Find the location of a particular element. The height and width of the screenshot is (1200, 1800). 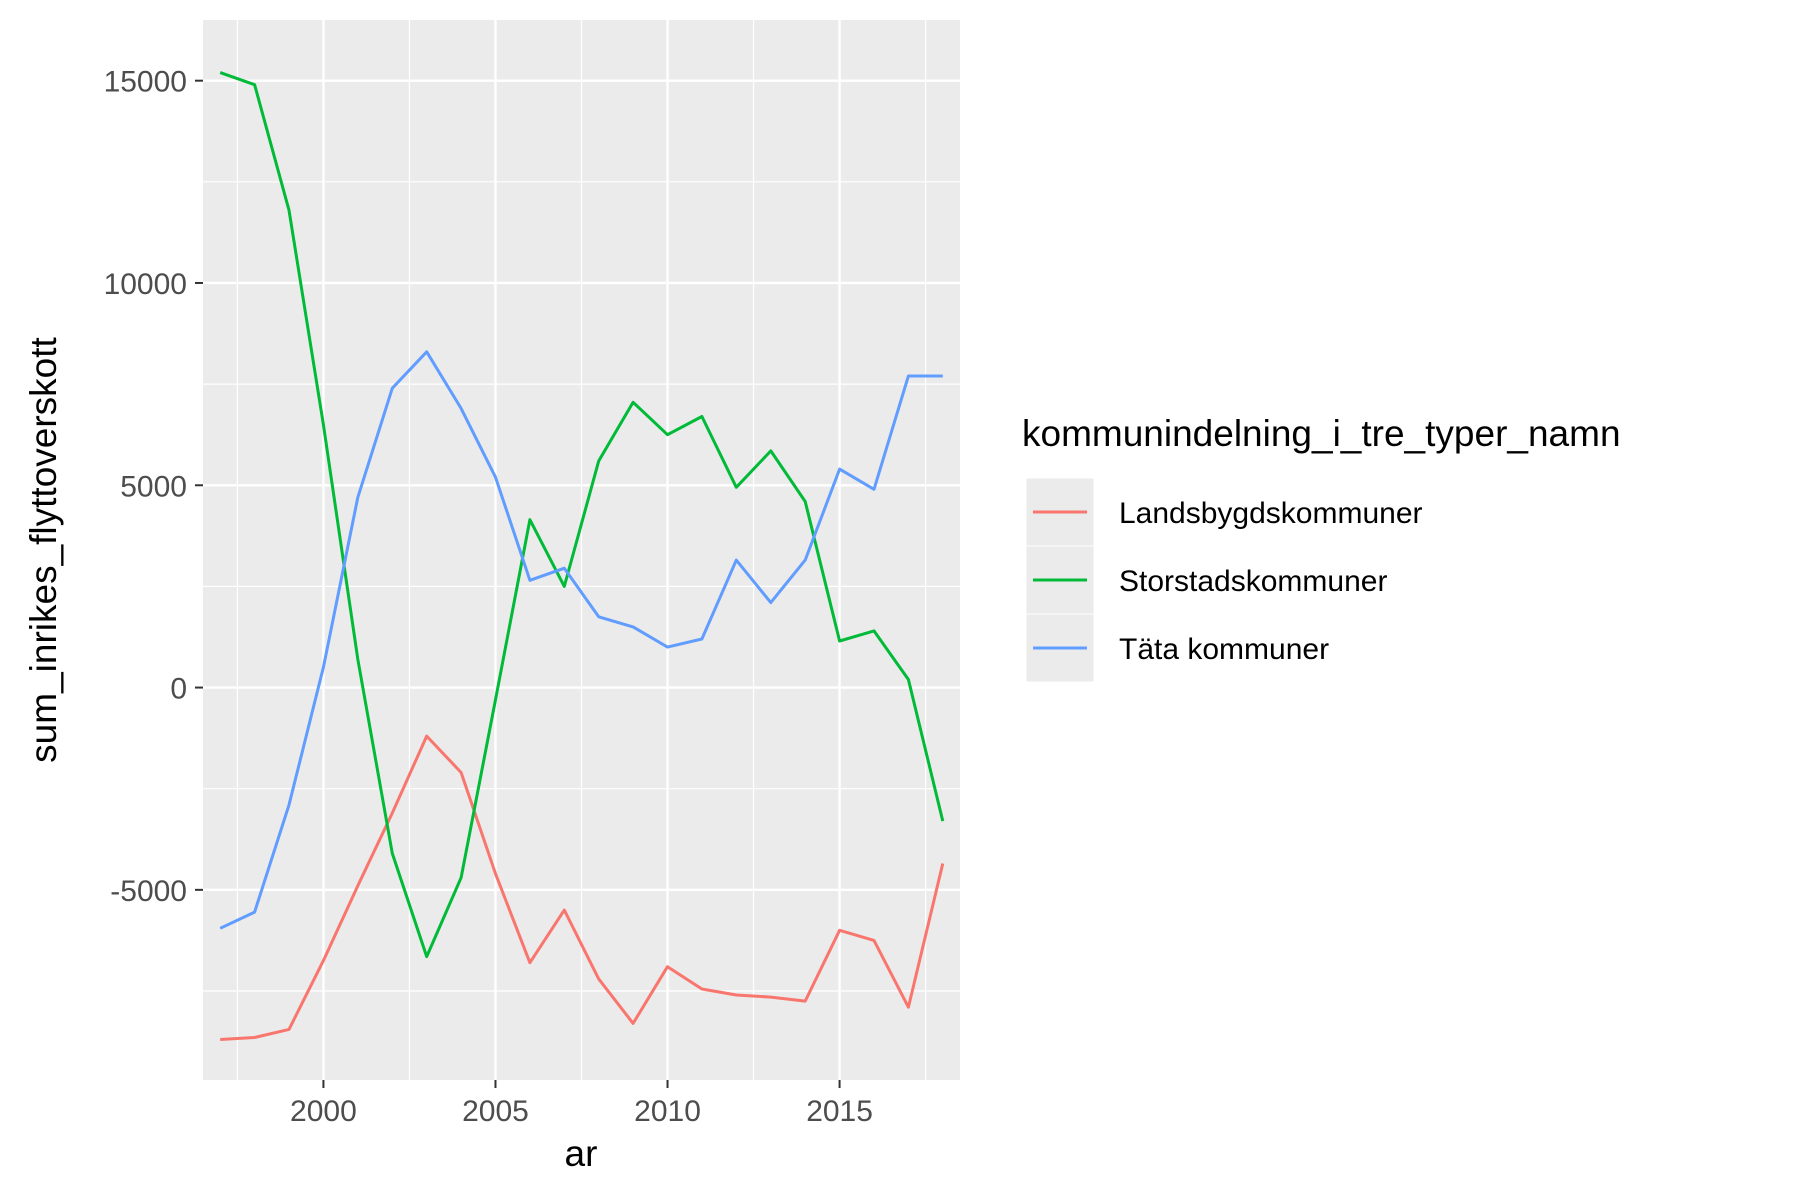

y-axis-ticks: 15000 10000 5000 0 -5000 is located at coordinates (153, 487).